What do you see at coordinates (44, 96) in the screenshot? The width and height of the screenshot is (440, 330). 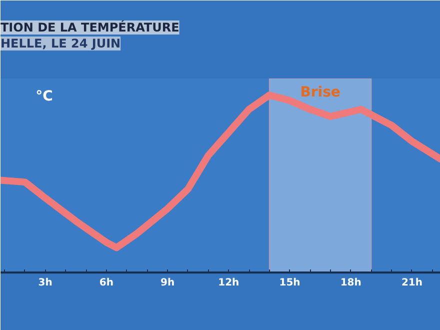 I see `y-axis-title: °C` at bounding box center [44, 96].